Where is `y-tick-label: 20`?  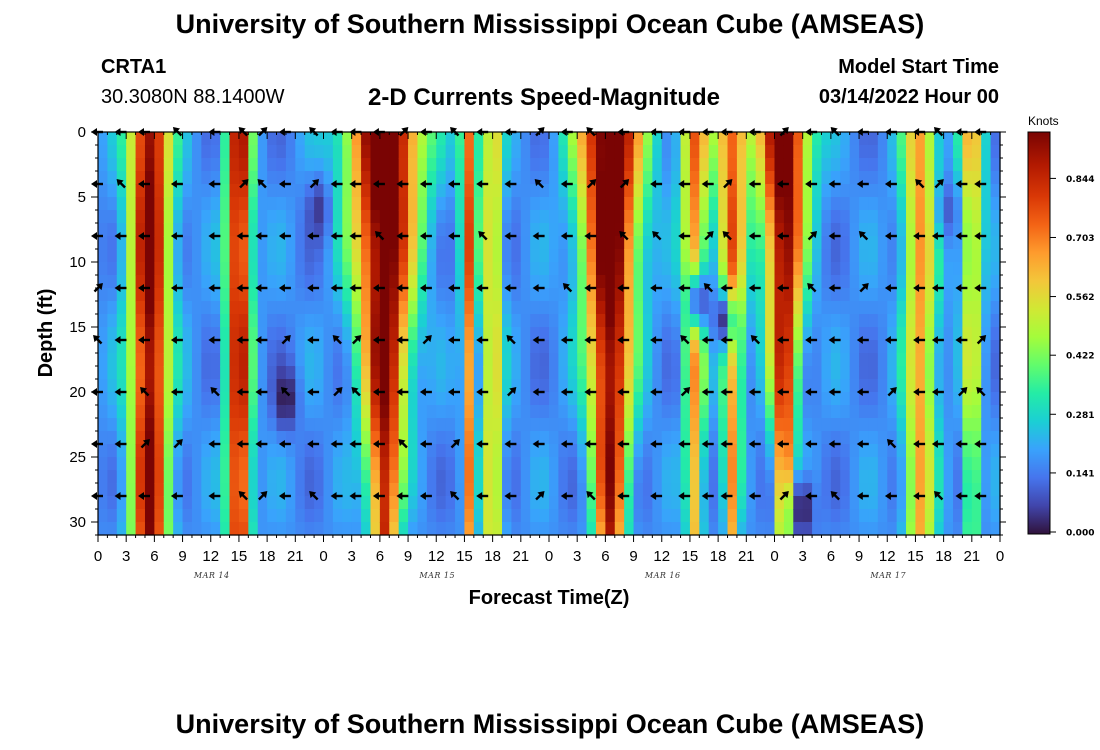 y-tick-label: 20 is located at coordinates (77, 392).